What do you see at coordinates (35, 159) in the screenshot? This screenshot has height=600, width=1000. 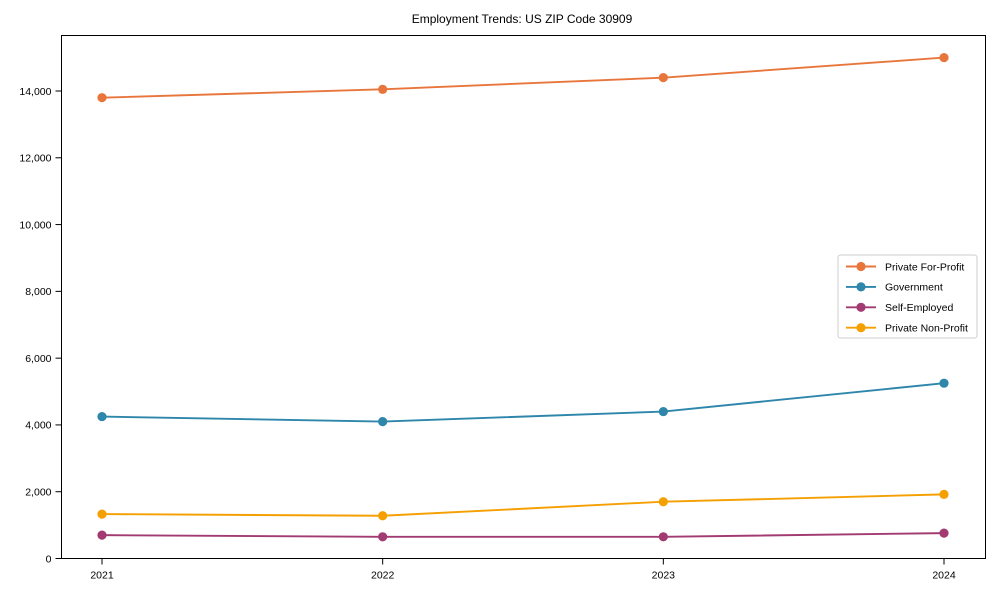 I see `y-tick-label: 12,000` at bounding box center [35, 159].